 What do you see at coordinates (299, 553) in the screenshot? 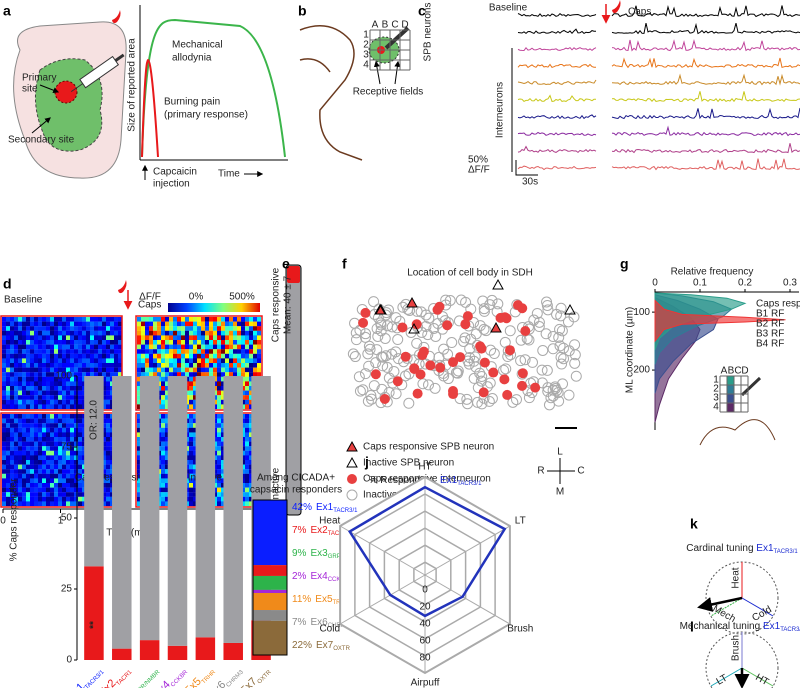
I see `label-part: 9%` at bounding box center [299, 553].